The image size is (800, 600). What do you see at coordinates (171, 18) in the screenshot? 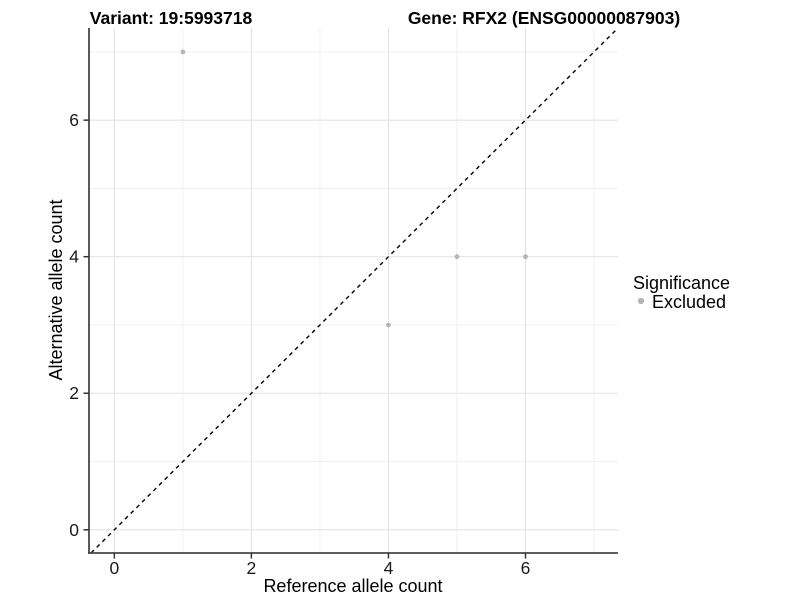
I see `plot-title-variant: Variant: 19:5993718` at bounding box center [171, 18].